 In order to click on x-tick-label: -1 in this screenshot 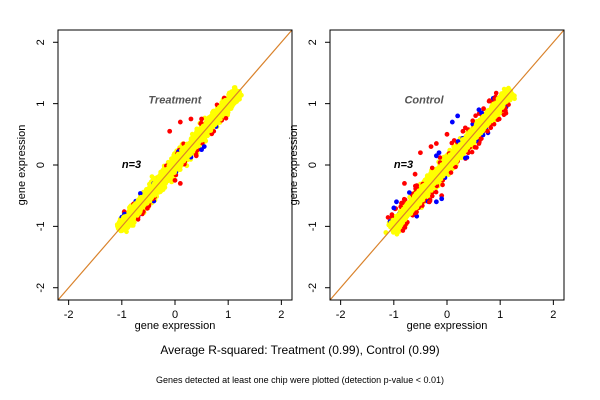, I will do `click(394, 315)`.